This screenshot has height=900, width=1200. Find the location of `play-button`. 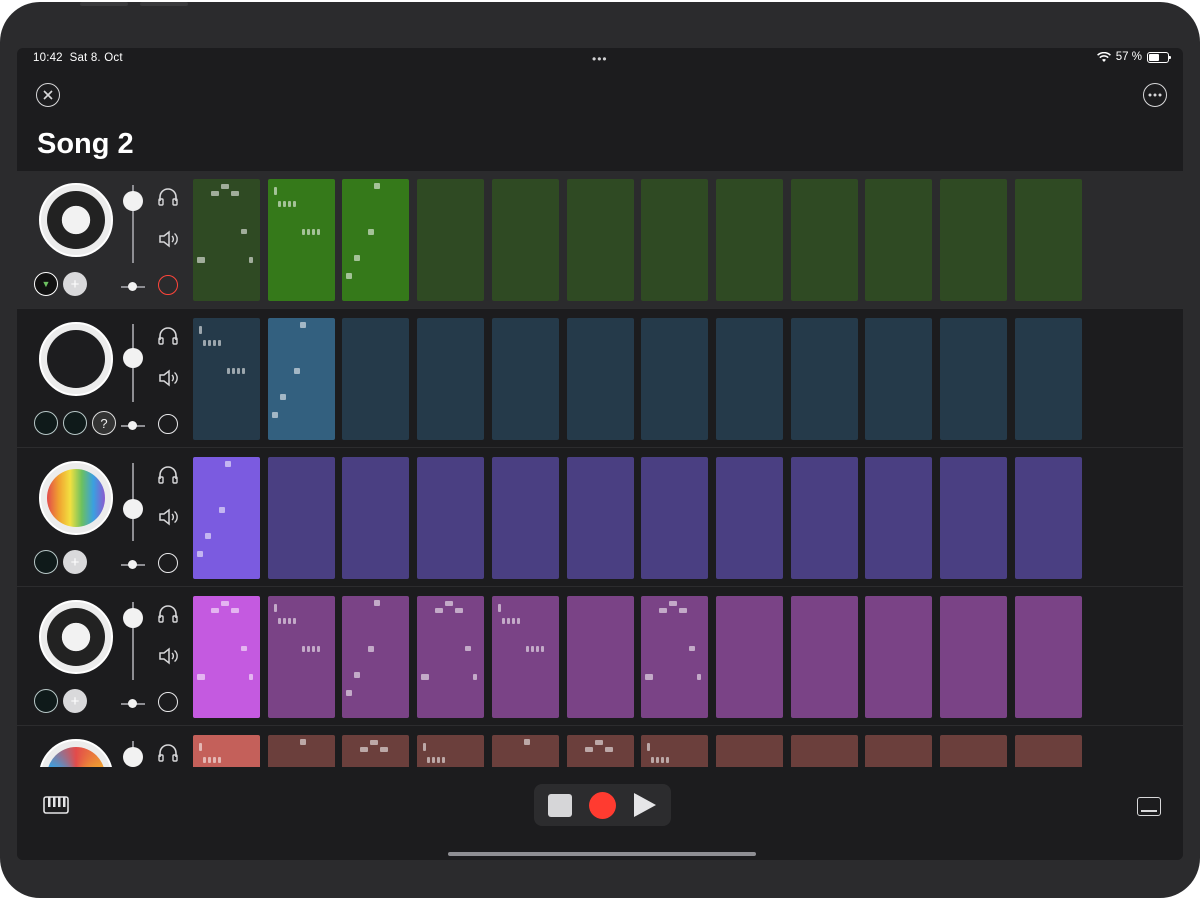

play-button is located at coordinates (645, 805).